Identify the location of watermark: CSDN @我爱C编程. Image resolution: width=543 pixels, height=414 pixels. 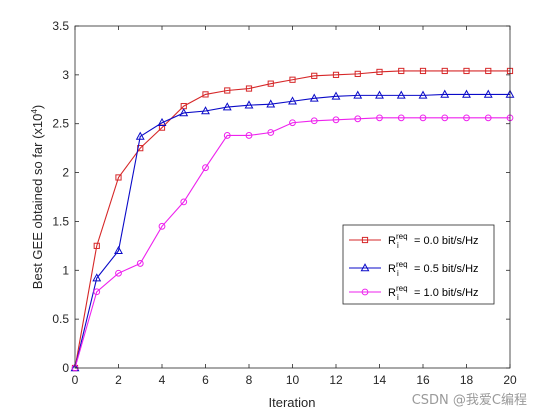
(469, 400).